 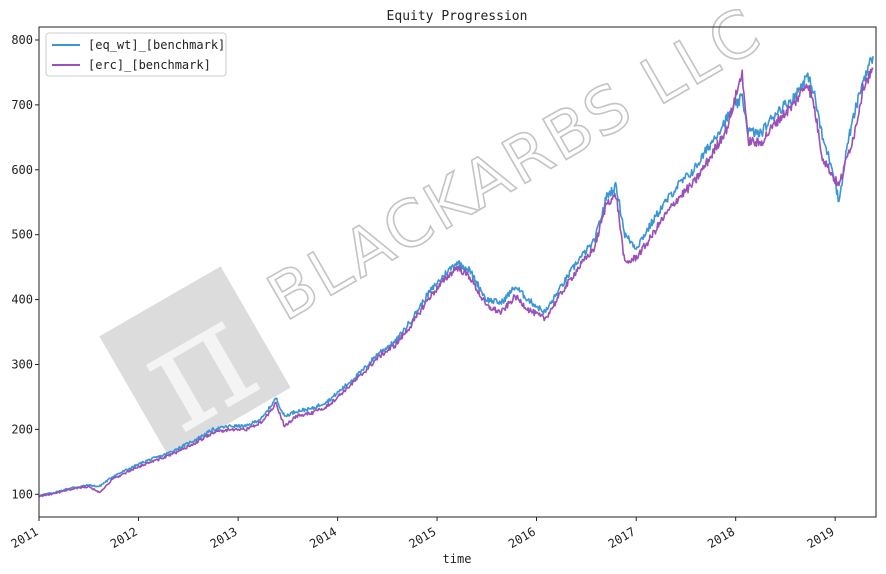 I want to click on x-tick-label: 2014, so click(x=323, y=537).